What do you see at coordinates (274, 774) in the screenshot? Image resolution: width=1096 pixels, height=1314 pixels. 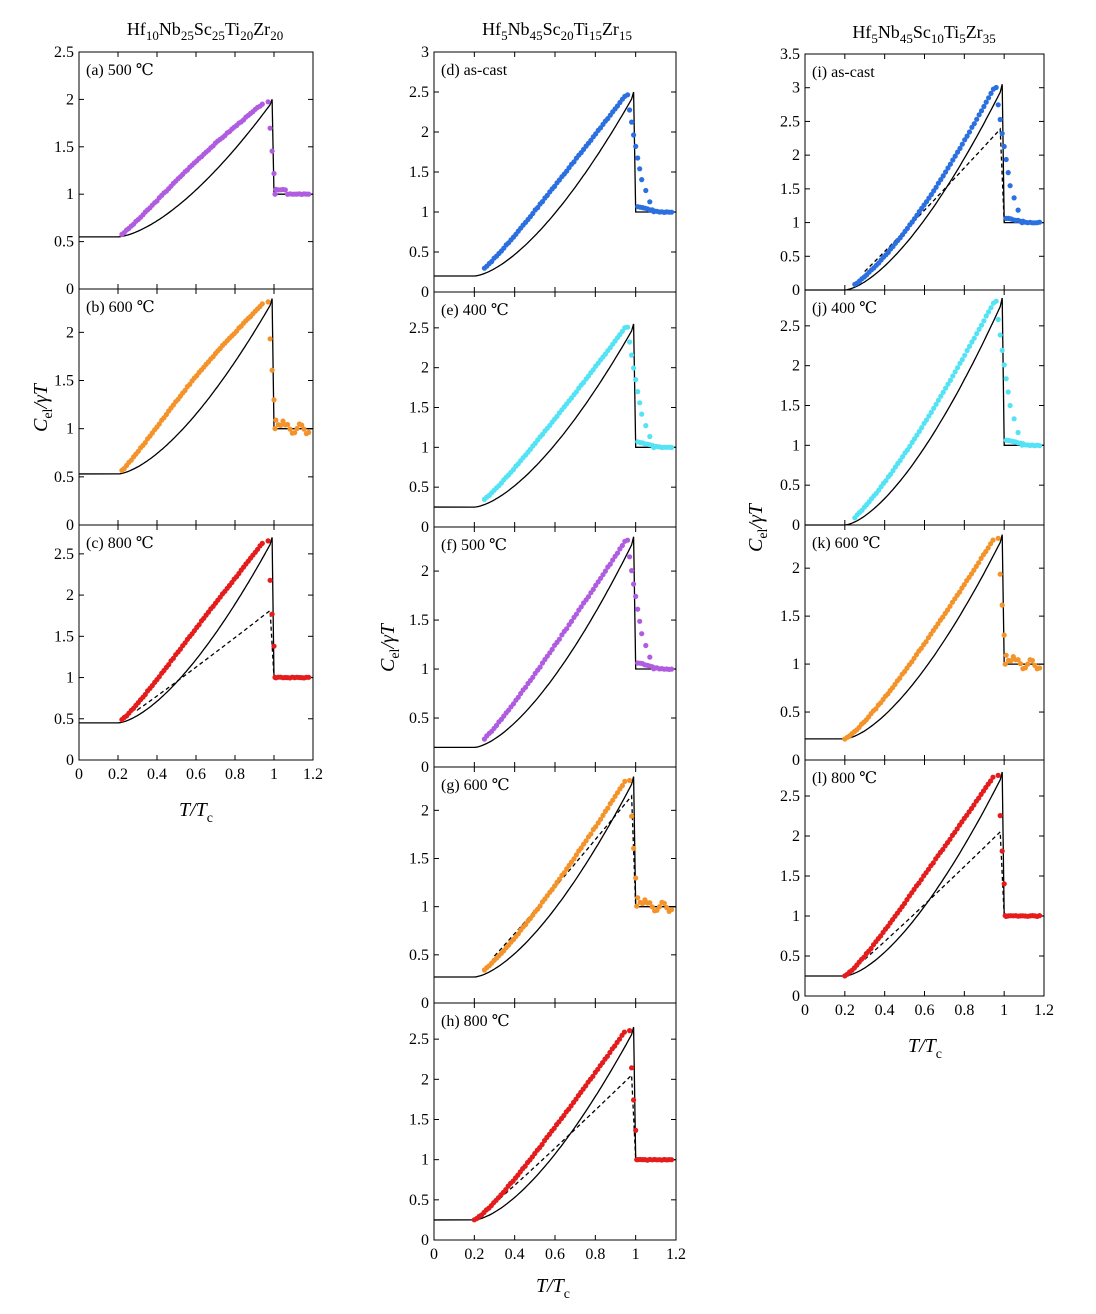 I see `x-tick-label: 1` at bounding box center [274, 774].